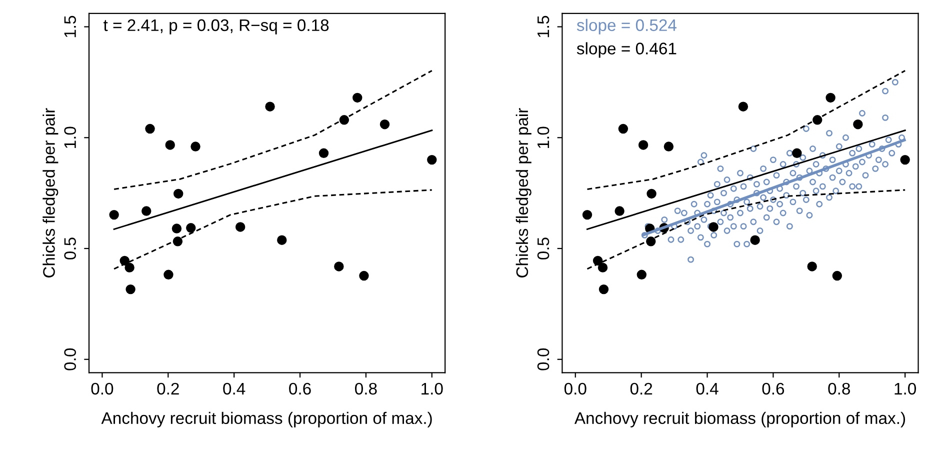  I want to click on annotation: slope = 0.461, so click(626, 50).